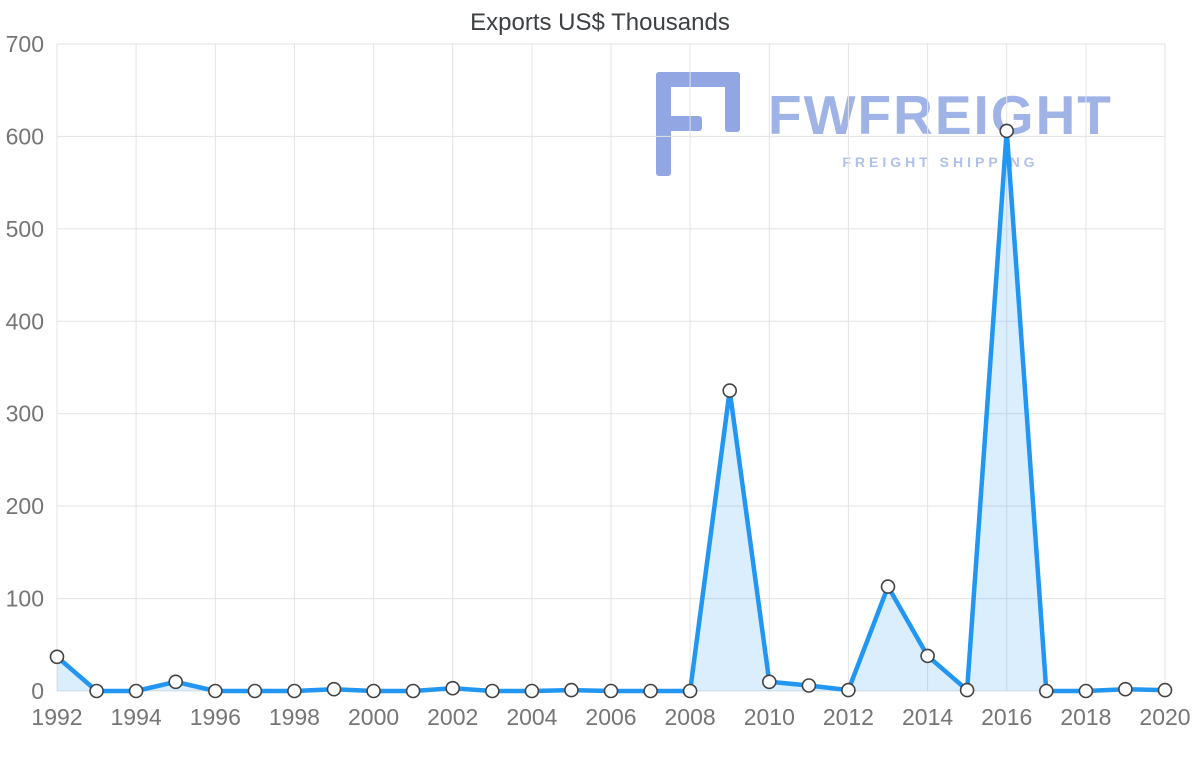 The image size is (1200, 763). What do you see at coordinates (215, 717) in the screenshot?
I see `svg-text: 1996` at bounding box center [215, 717].